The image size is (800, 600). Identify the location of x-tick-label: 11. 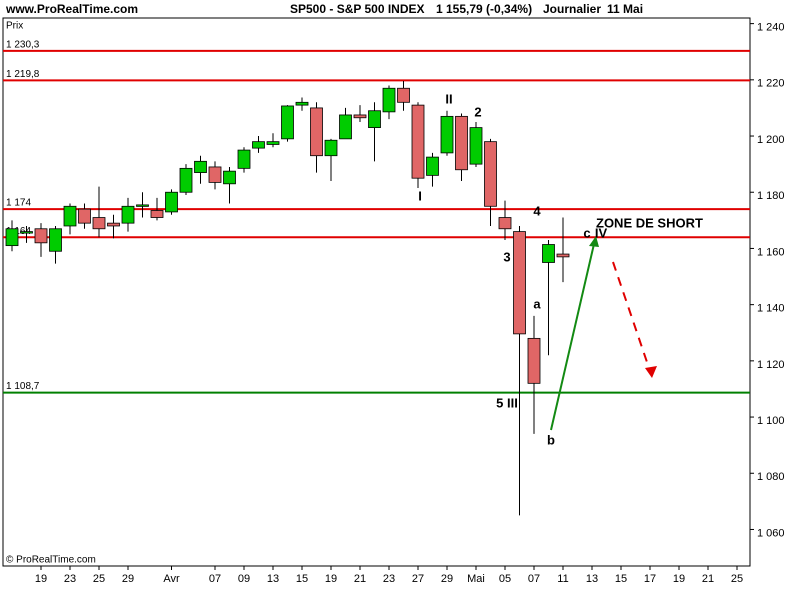
(562, 579).